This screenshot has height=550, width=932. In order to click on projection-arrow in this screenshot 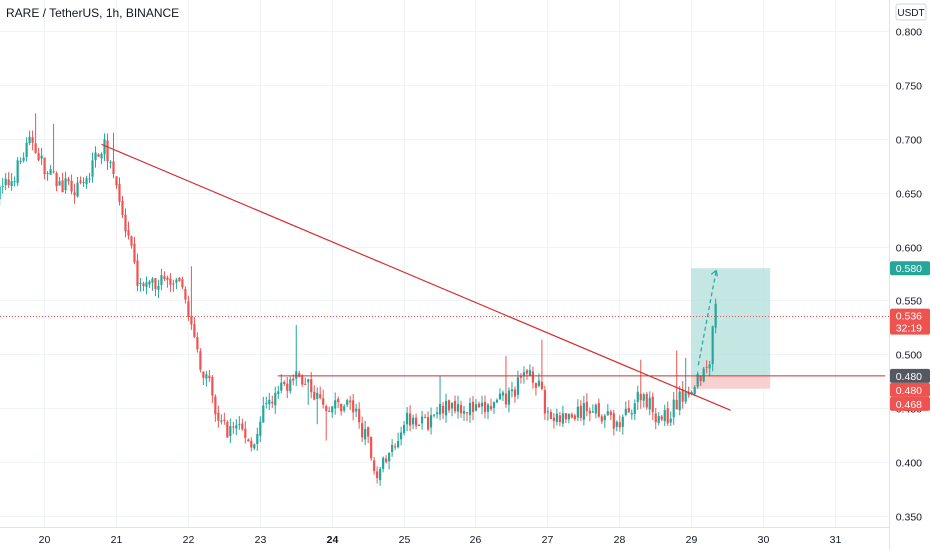, I will do `click(707, 318)`.